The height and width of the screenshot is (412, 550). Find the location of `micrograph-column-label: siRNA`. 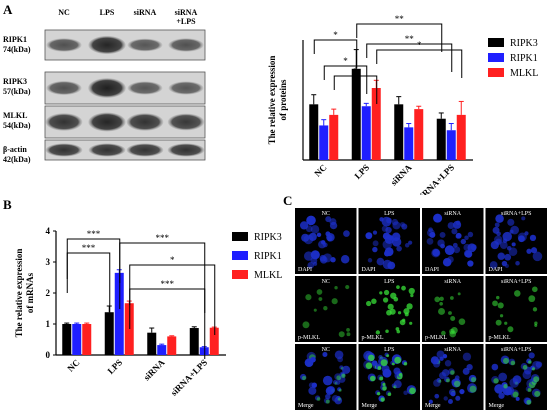

micrograph-column-label: siRNA is located at coordinates (452, 282).